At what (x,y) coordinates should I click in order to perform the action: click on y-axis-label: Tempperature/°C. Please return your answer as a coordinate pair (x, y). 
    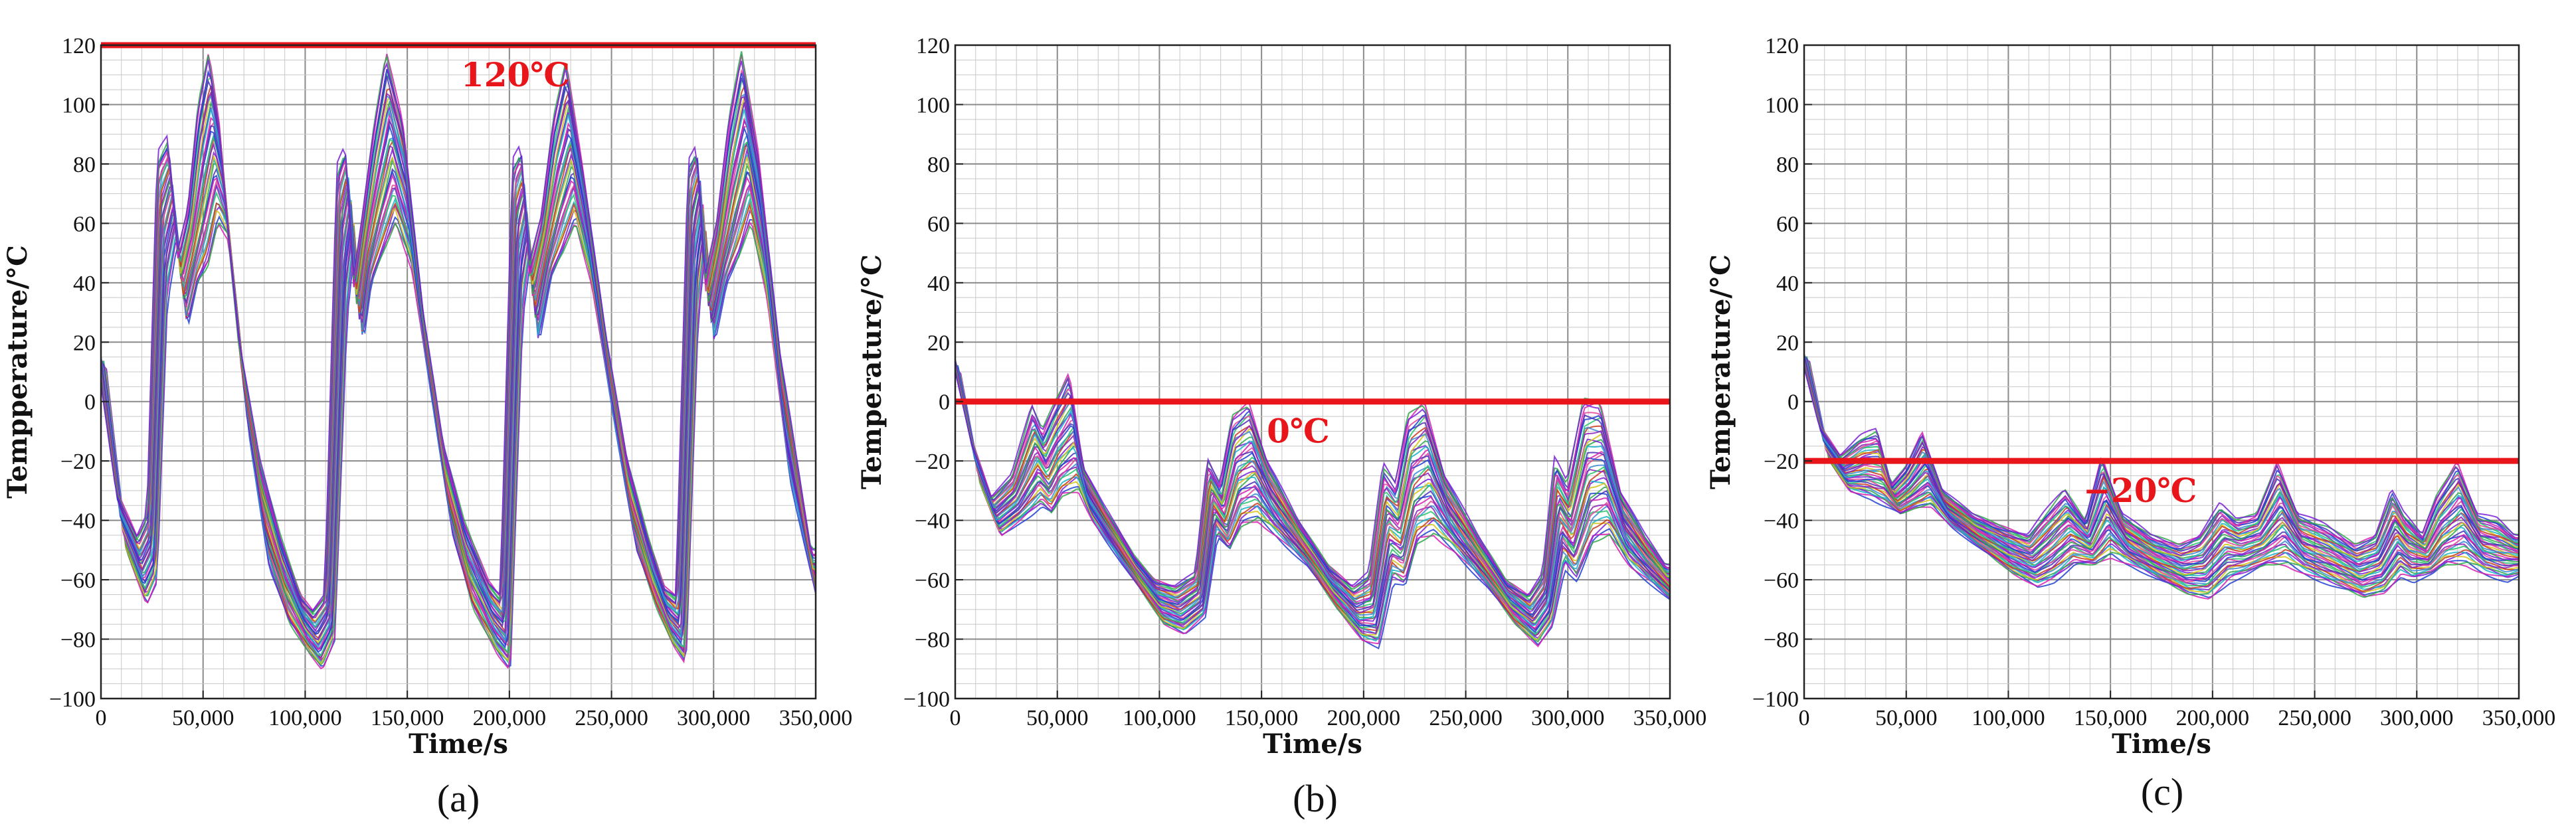
    Looking at the image, I should click on (17, 372).